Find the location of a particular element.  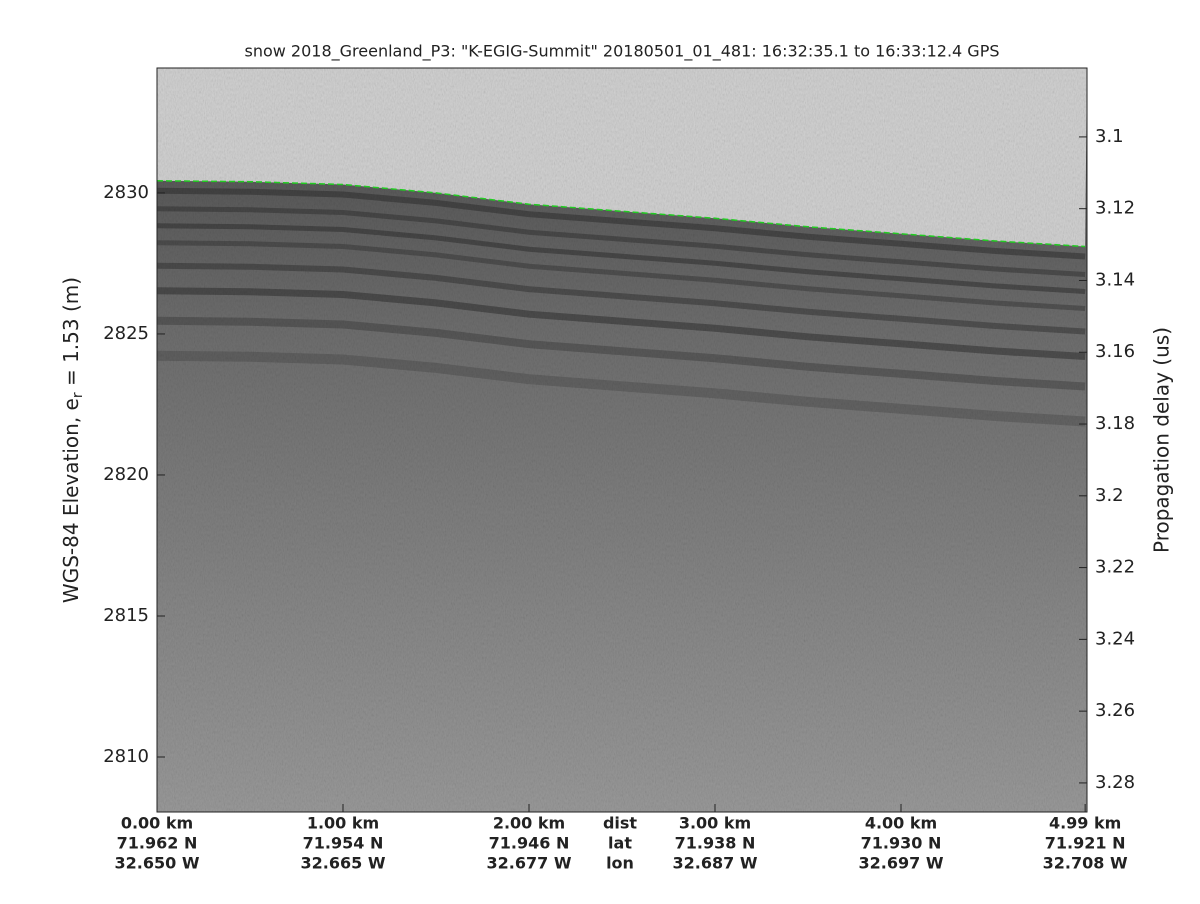

lon-label: 32.665 W is located at coordinates (343, 863).